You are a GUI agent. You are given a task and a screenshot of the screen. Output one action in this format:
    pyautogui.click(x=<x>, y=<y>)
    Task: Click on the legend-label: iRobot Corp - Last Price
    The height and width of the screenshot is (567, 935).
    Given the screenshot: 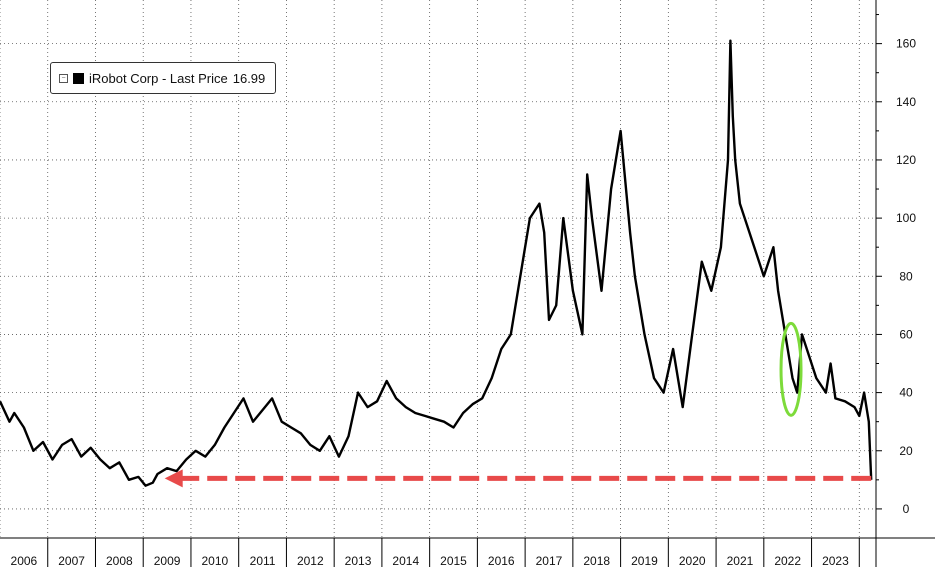 What is the action you would take?
    pyautogui.click(x=158, y=78)
    